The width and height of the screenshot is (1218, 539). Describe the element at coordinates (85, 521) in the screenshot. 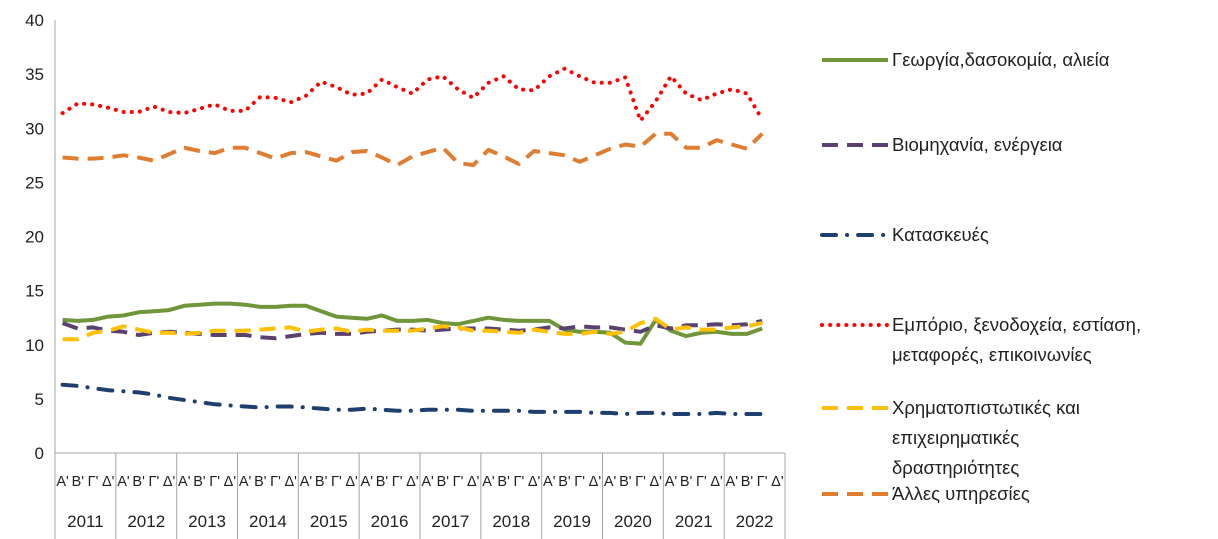

I see `x-year-label: 2011` at that location.